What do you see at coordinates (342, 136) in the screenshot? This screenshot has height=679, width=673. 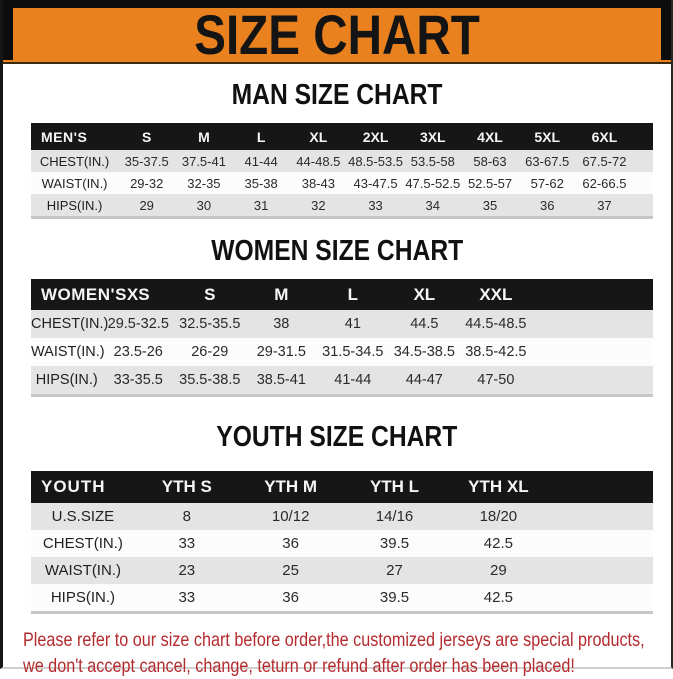 I see `table-header-row: MEN'S S M L XL 2XL 3XL 4XL 5XL 6XL` at bounding box center [342, 136].